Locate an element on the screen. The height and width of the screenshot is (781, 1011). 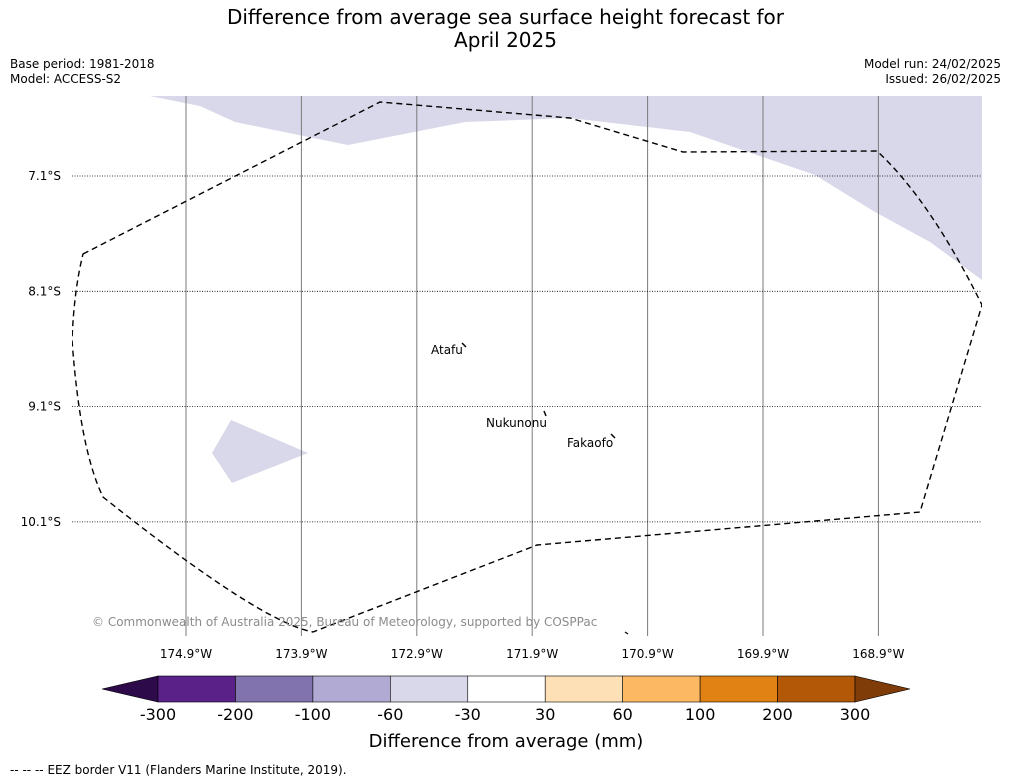
eez-legend-symbol: -- -- -- is located at coordinates (27, 770).